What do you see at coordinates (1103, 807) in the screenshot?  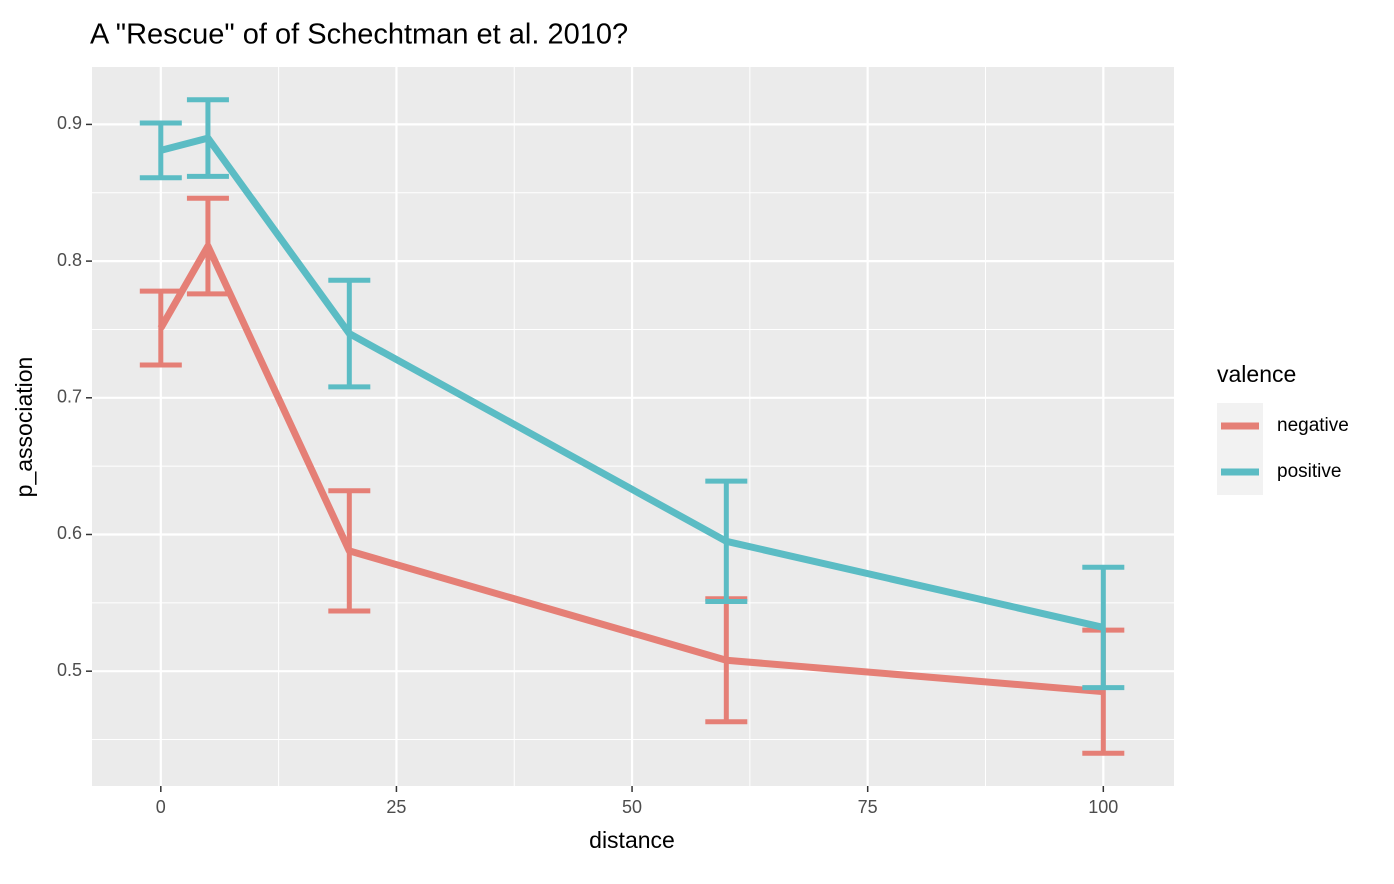 I see `x-tick-label: 100` at bounding box center [1103, 807].